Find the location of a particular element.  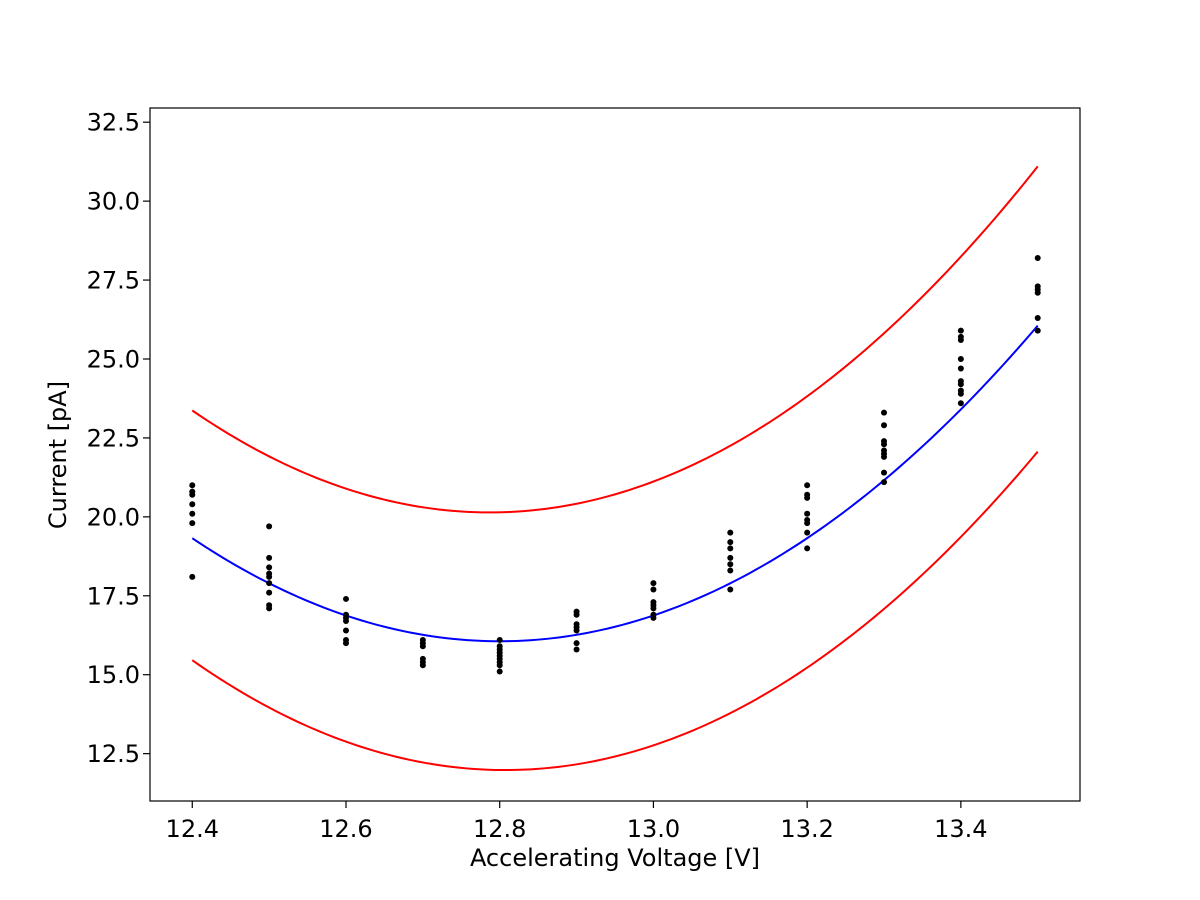

y-tick-label: 20.0 is located at coordinates (113, 517).